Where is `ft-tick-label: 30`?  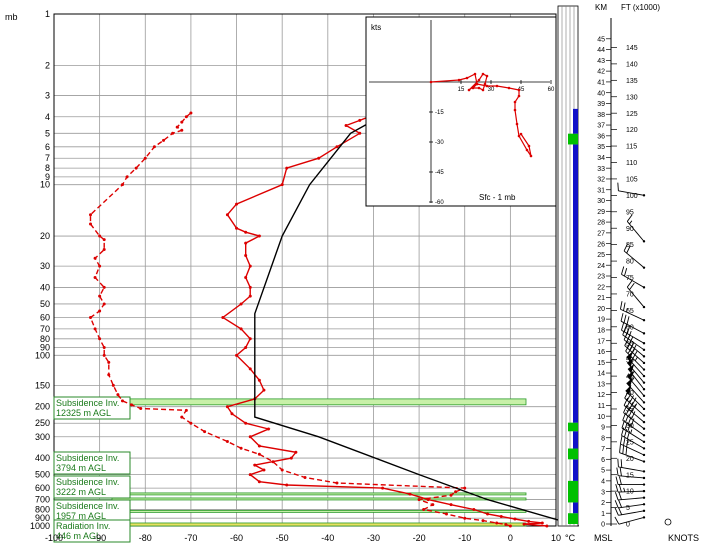
ft-tick-label: 30 is located at coordinates (630, 426).